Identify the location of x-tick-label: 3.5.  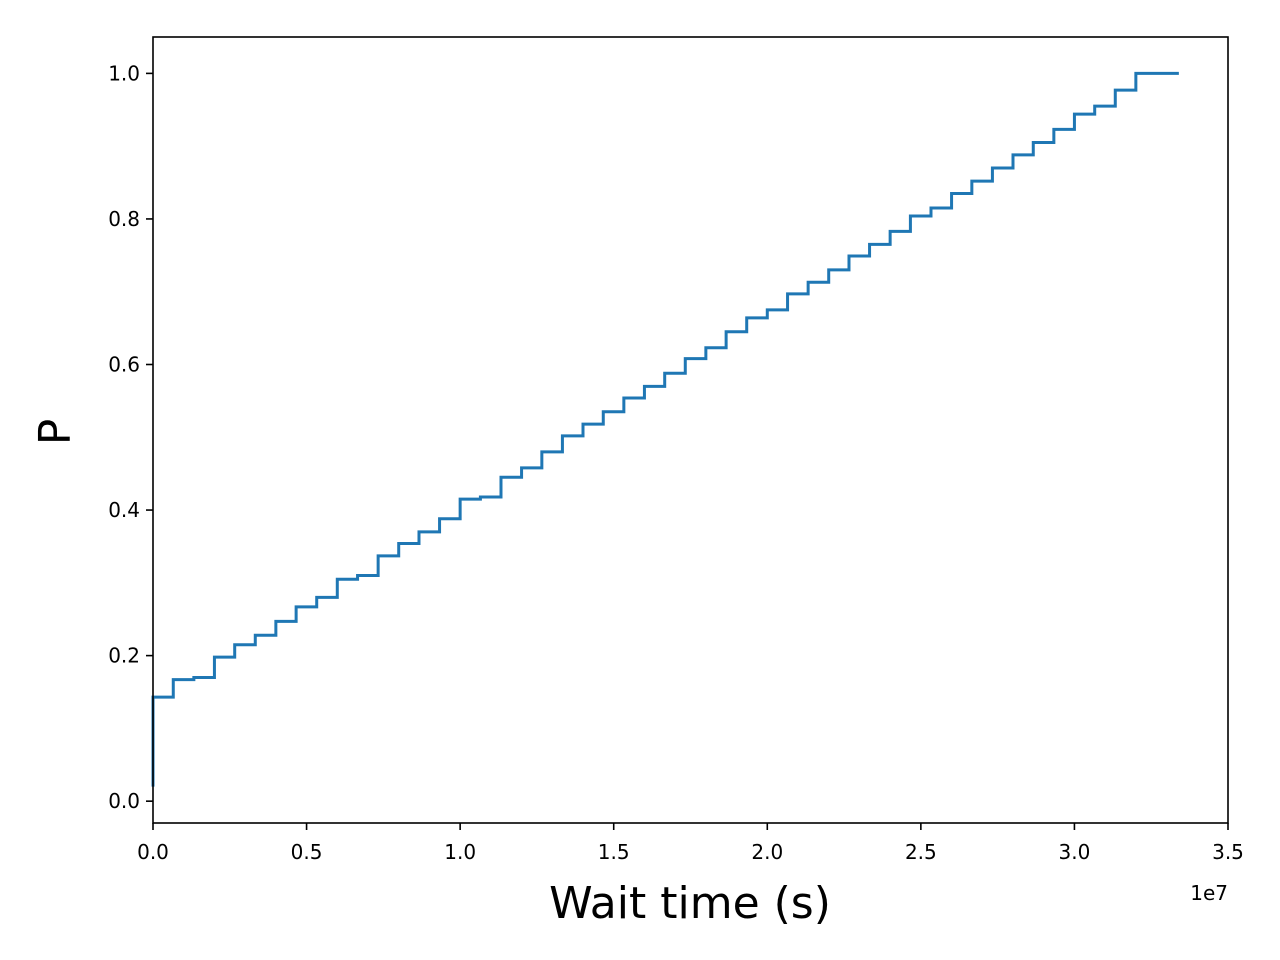
(1228, 852).